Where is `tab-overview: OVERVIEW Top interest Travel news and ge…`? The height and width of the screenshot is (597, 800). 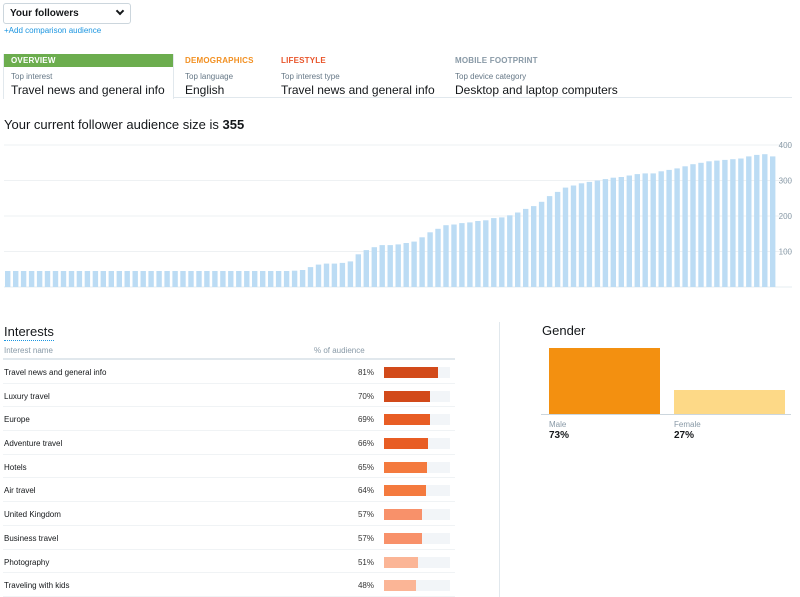
tab-overview: OVERVIEW Top interest Travel news and ge… is located at coordinates (88, 76).